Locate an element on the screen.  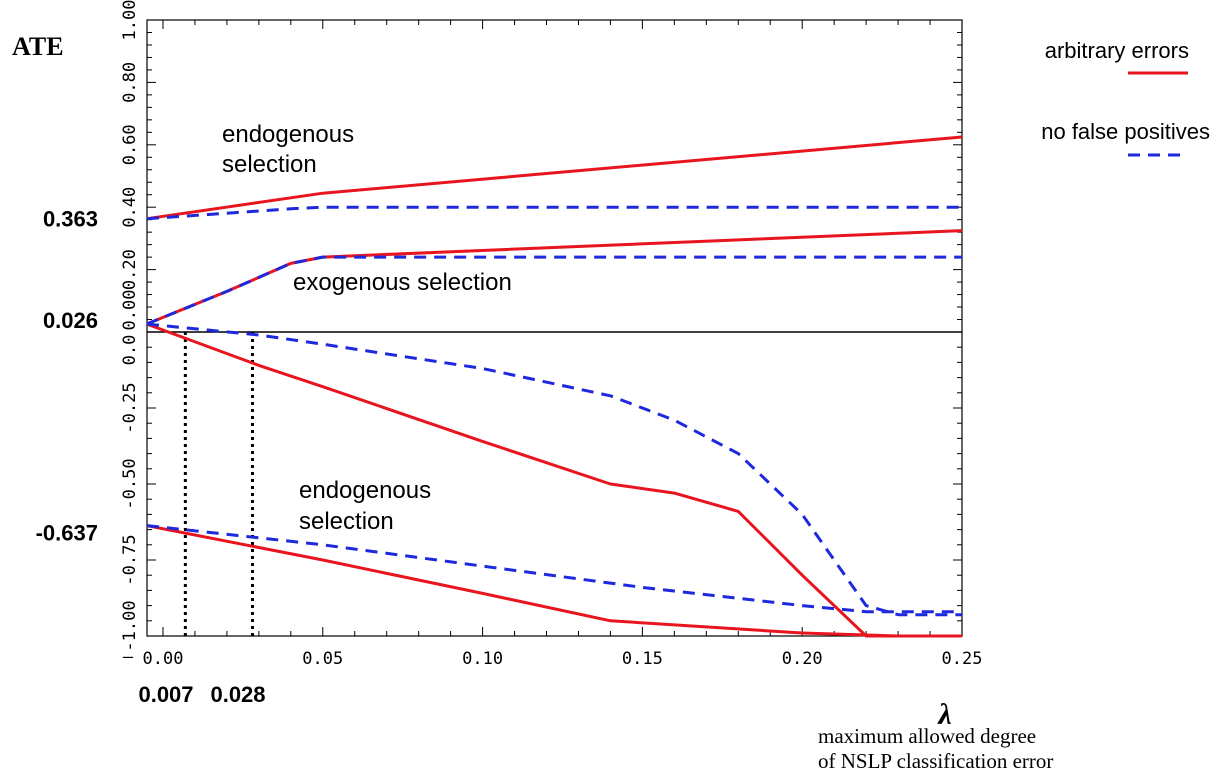
x-axis-dash: – is located at coordinates (128, 657).